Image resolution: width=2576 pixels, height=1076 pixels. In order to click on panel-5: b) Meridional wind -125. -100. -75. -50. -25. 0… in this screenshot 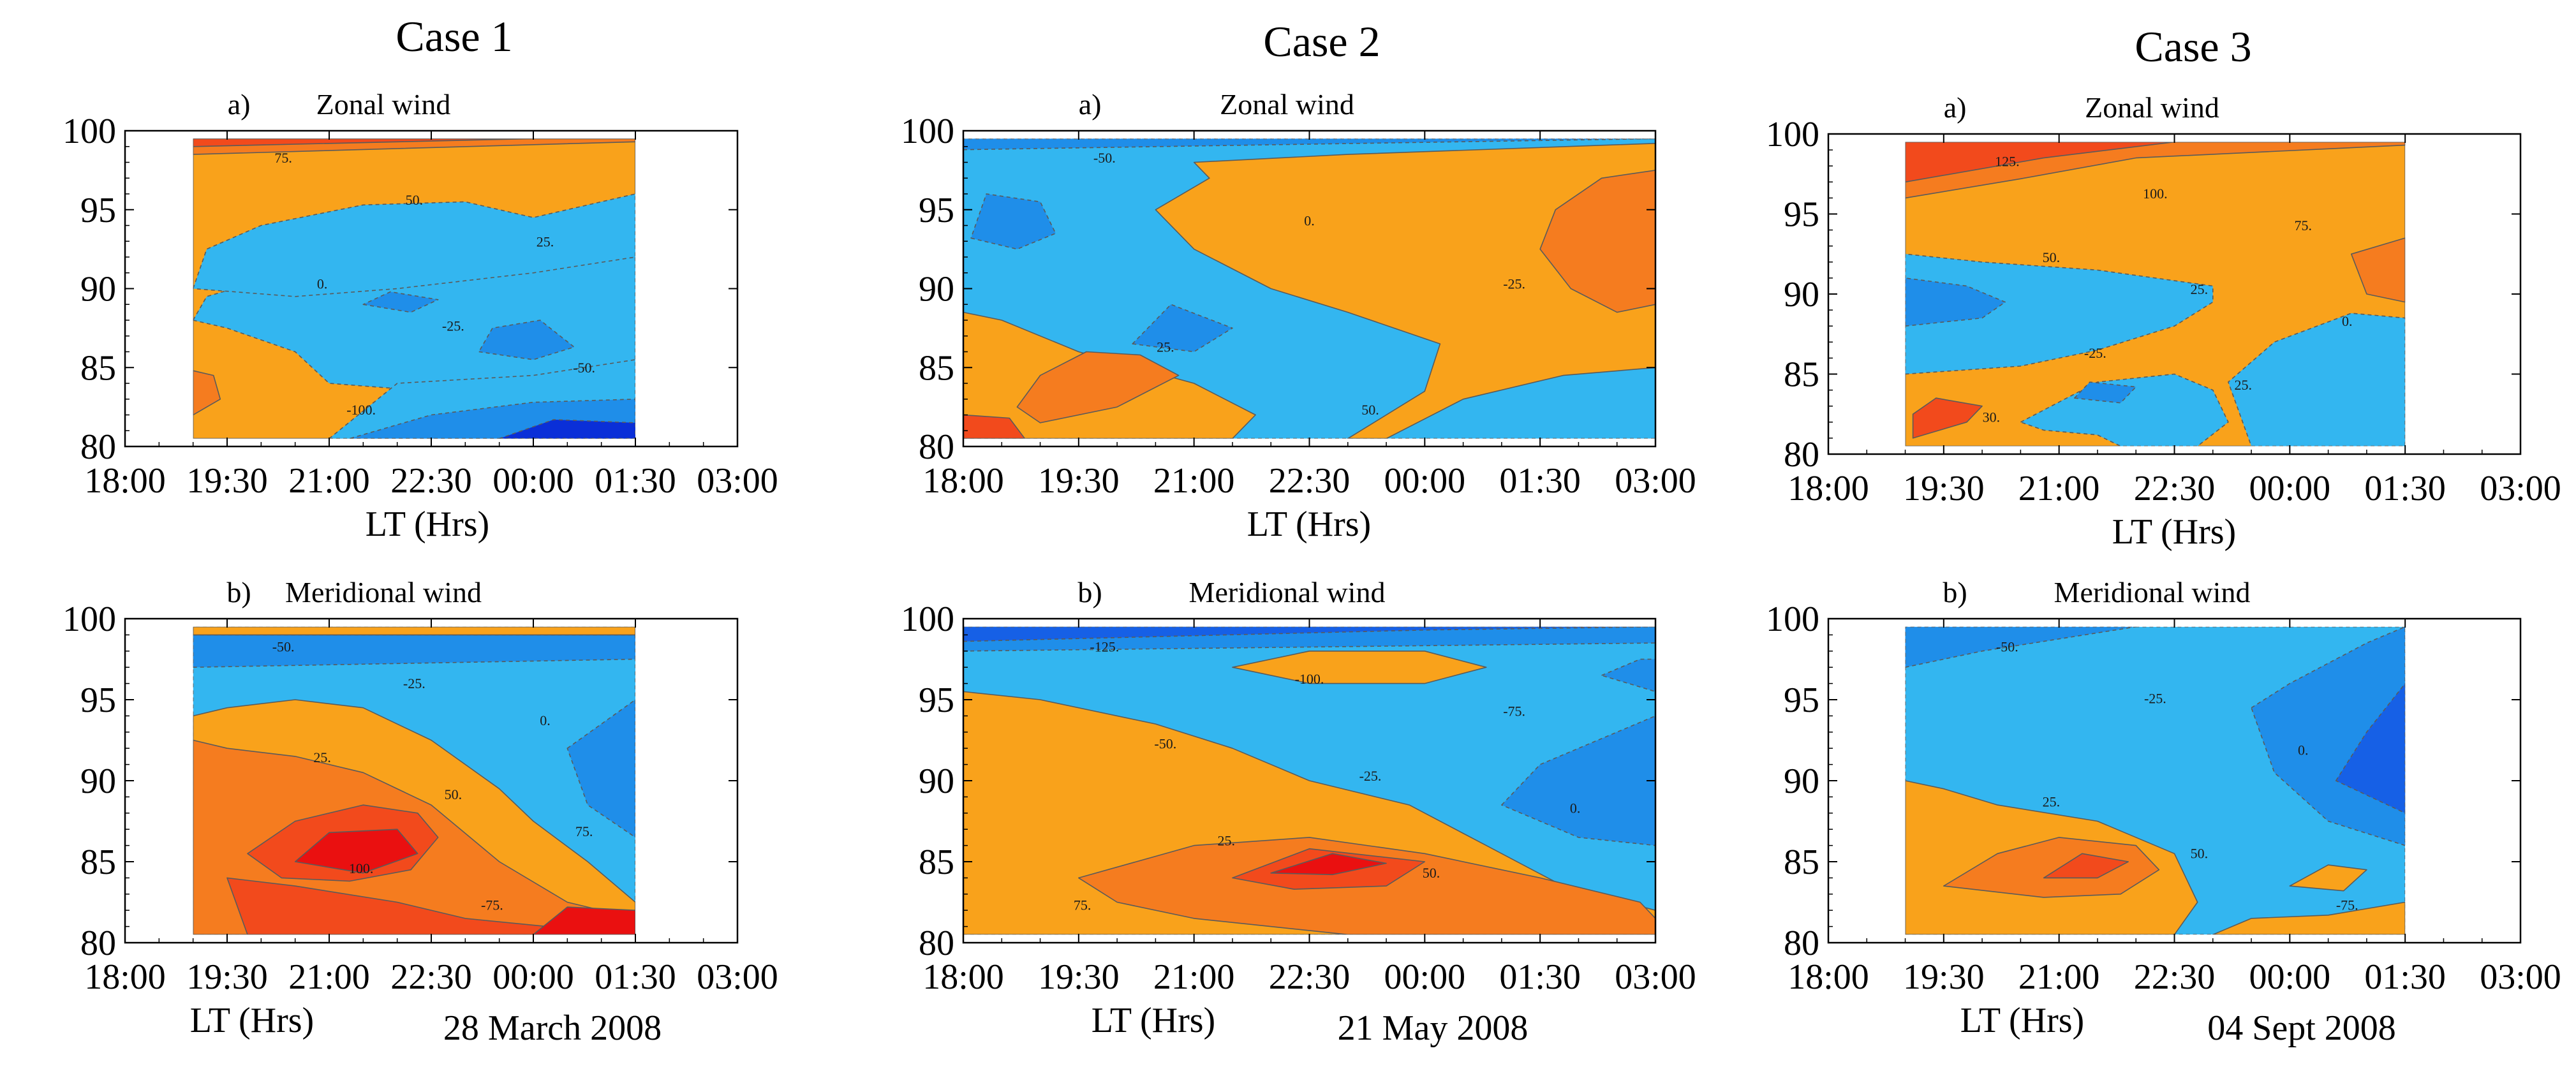, I will do `click(1298, 808)`.